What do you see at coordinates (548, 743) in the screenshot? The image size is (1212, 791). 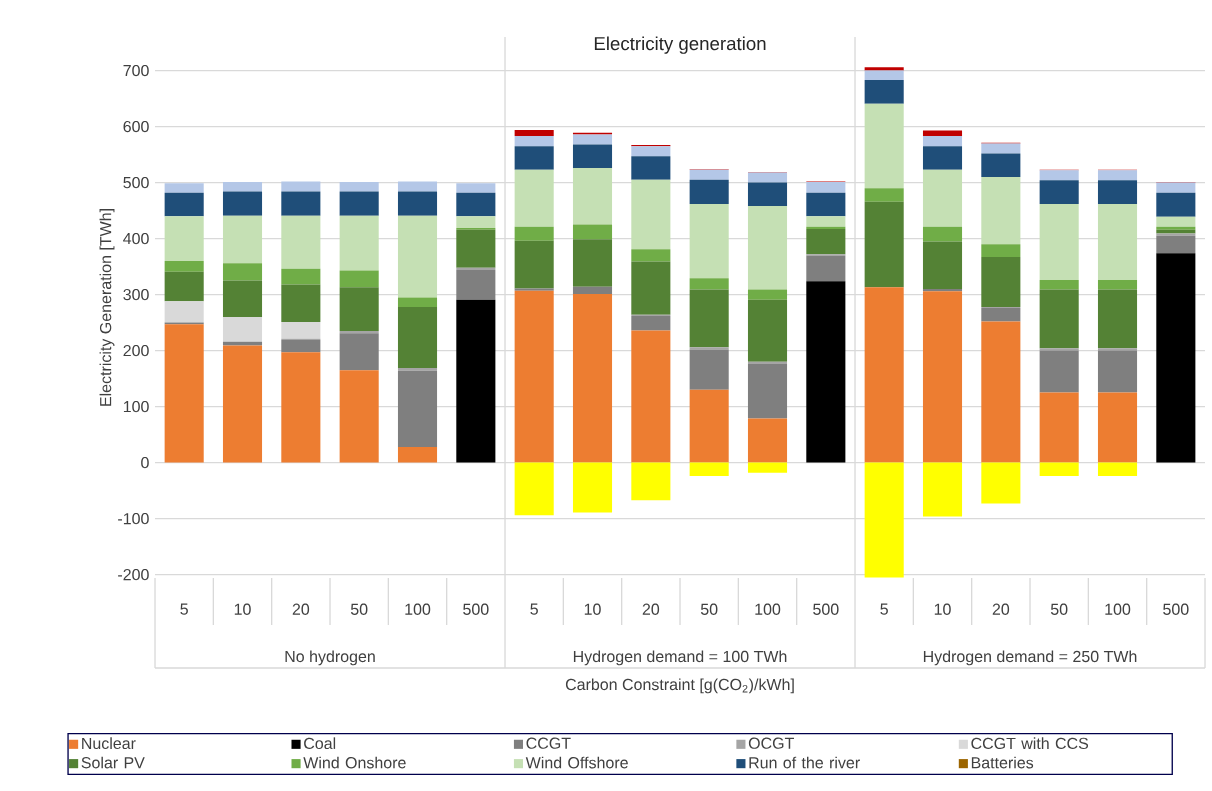 I see `legend-label: CCGT` at bounding box center [548, 743].